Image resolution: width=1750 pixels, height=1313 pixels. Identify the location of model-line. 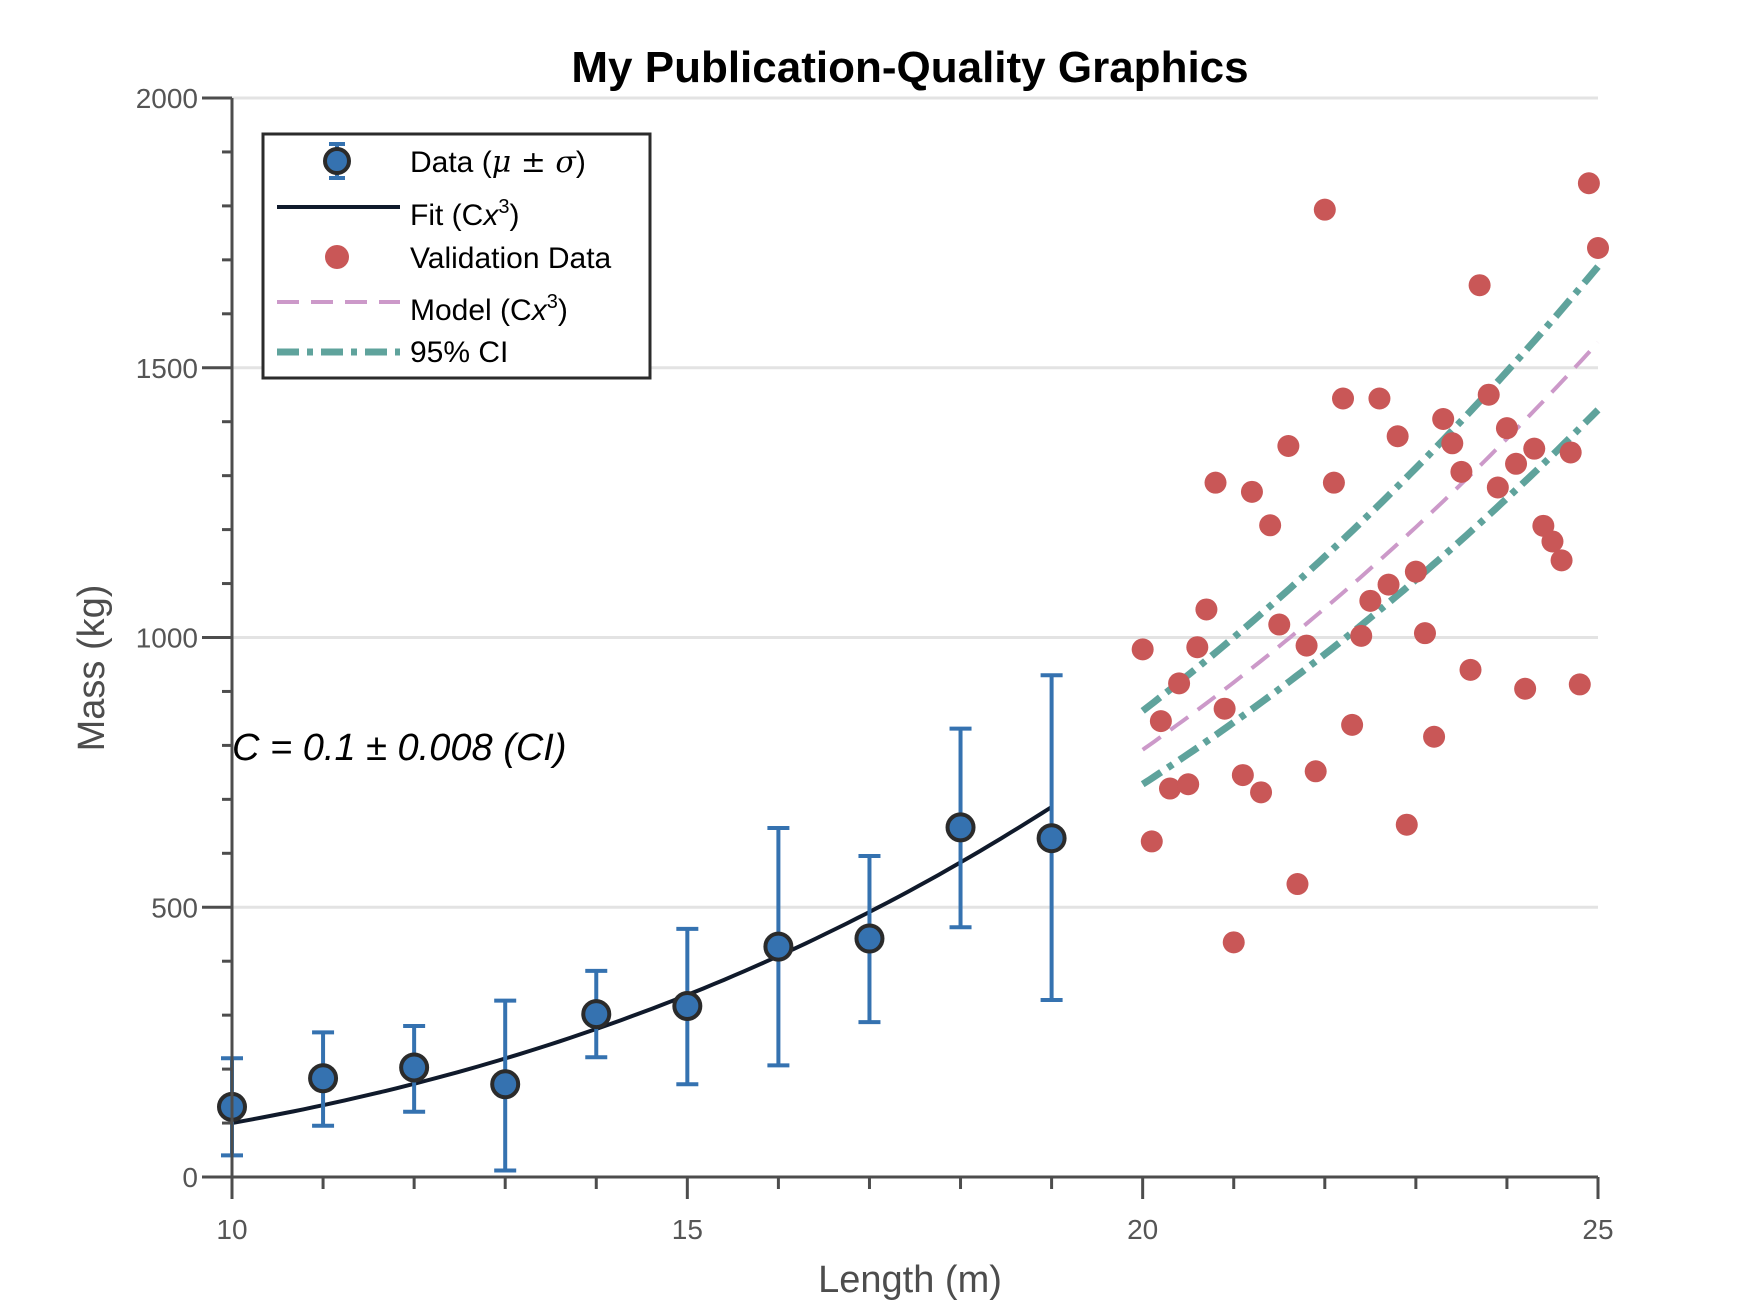
(1370, 546).